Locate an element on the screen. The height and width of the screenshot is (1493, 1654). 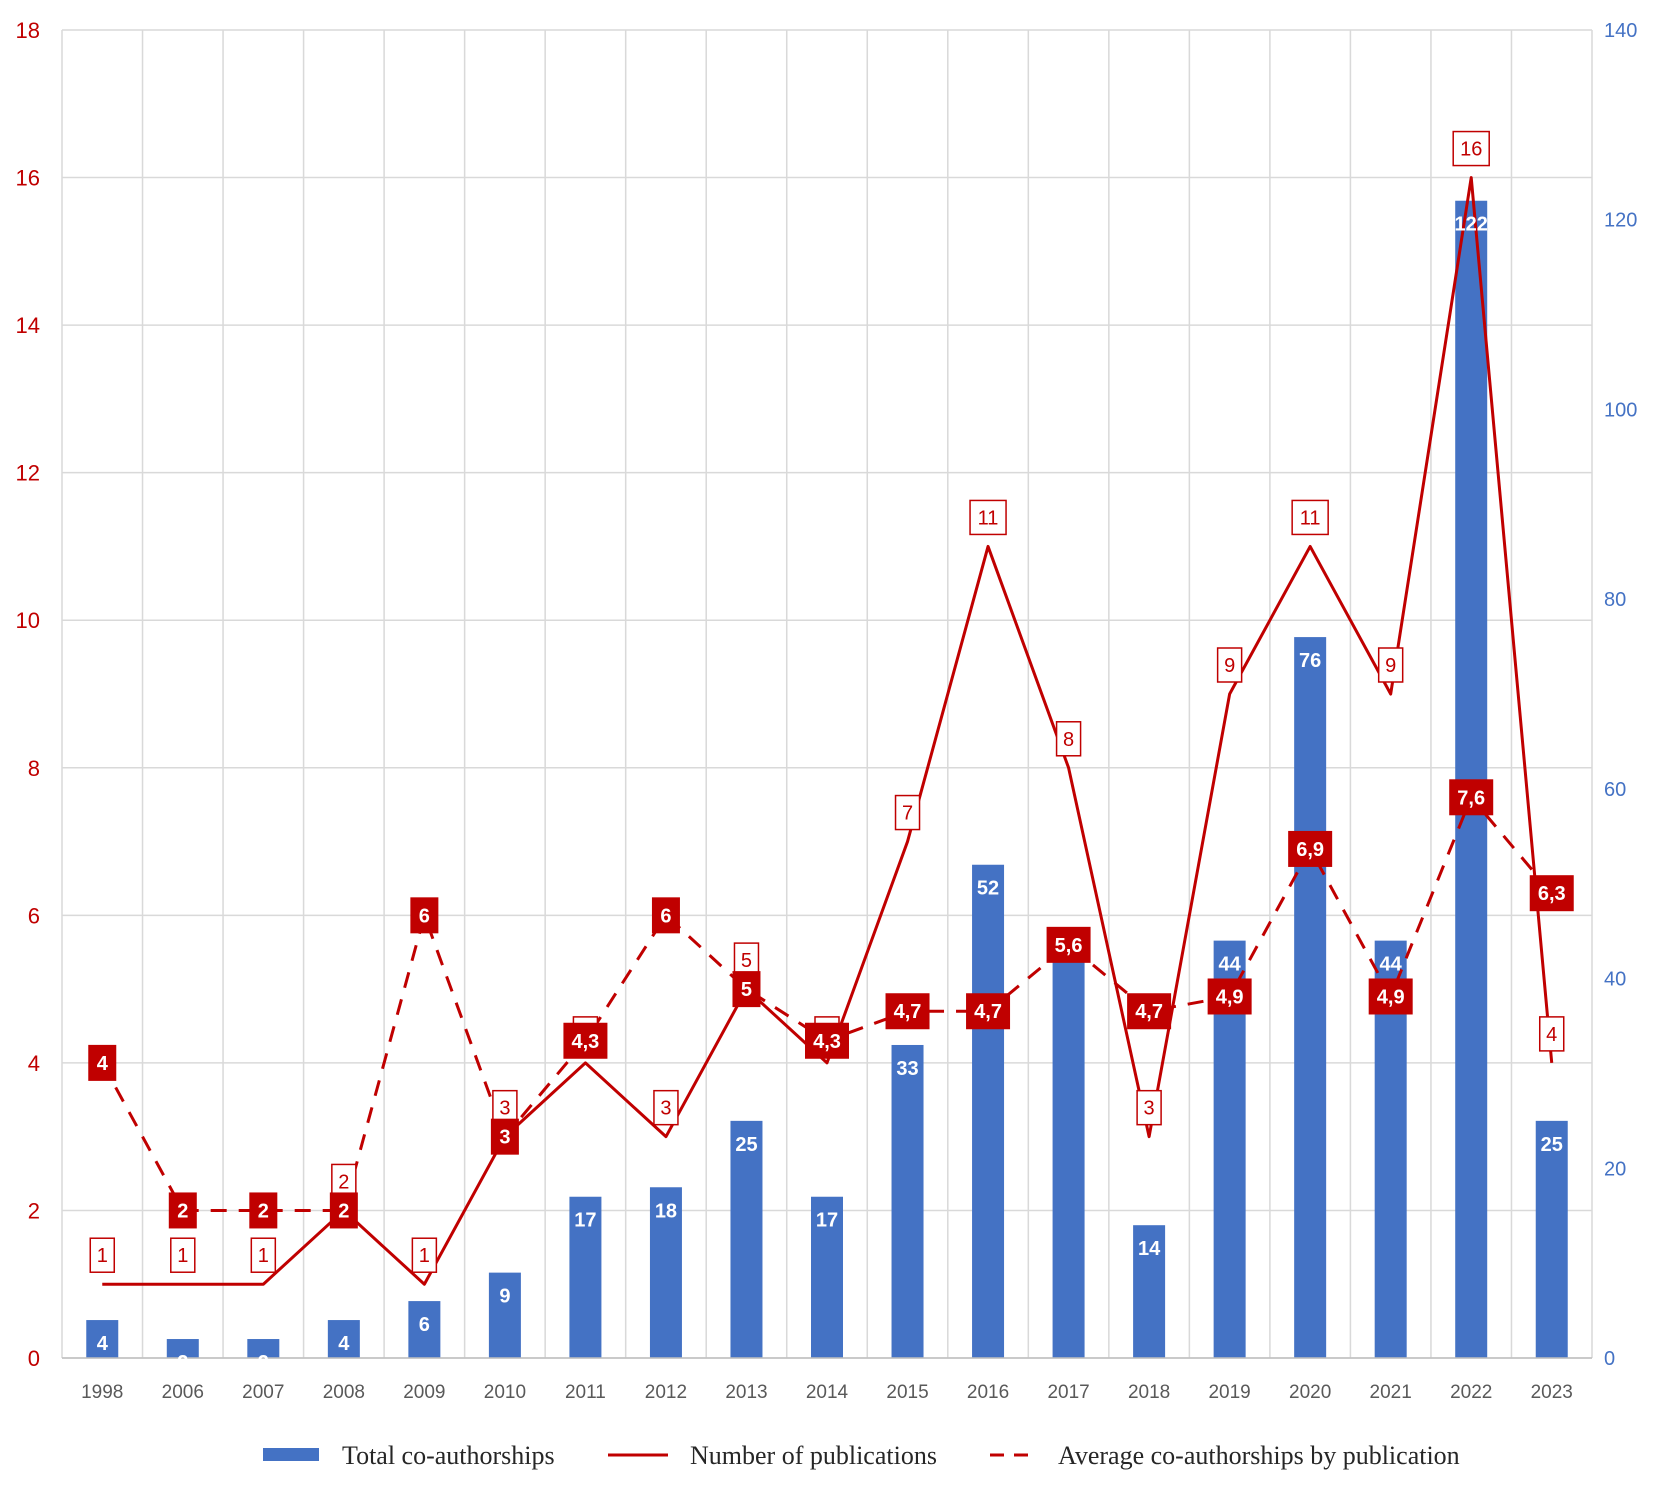
publications-label-text: 16 is located at coordinates (1471, 150).